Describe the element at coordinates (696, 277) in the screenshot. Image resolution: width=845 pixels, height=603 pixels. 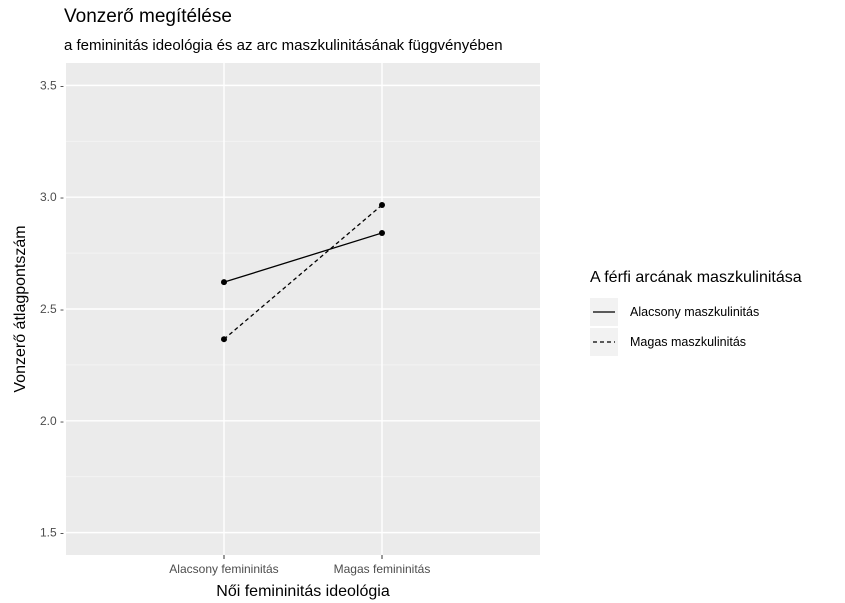
I see `legend-title: A férfi arcának maszkulinitása` at that location.